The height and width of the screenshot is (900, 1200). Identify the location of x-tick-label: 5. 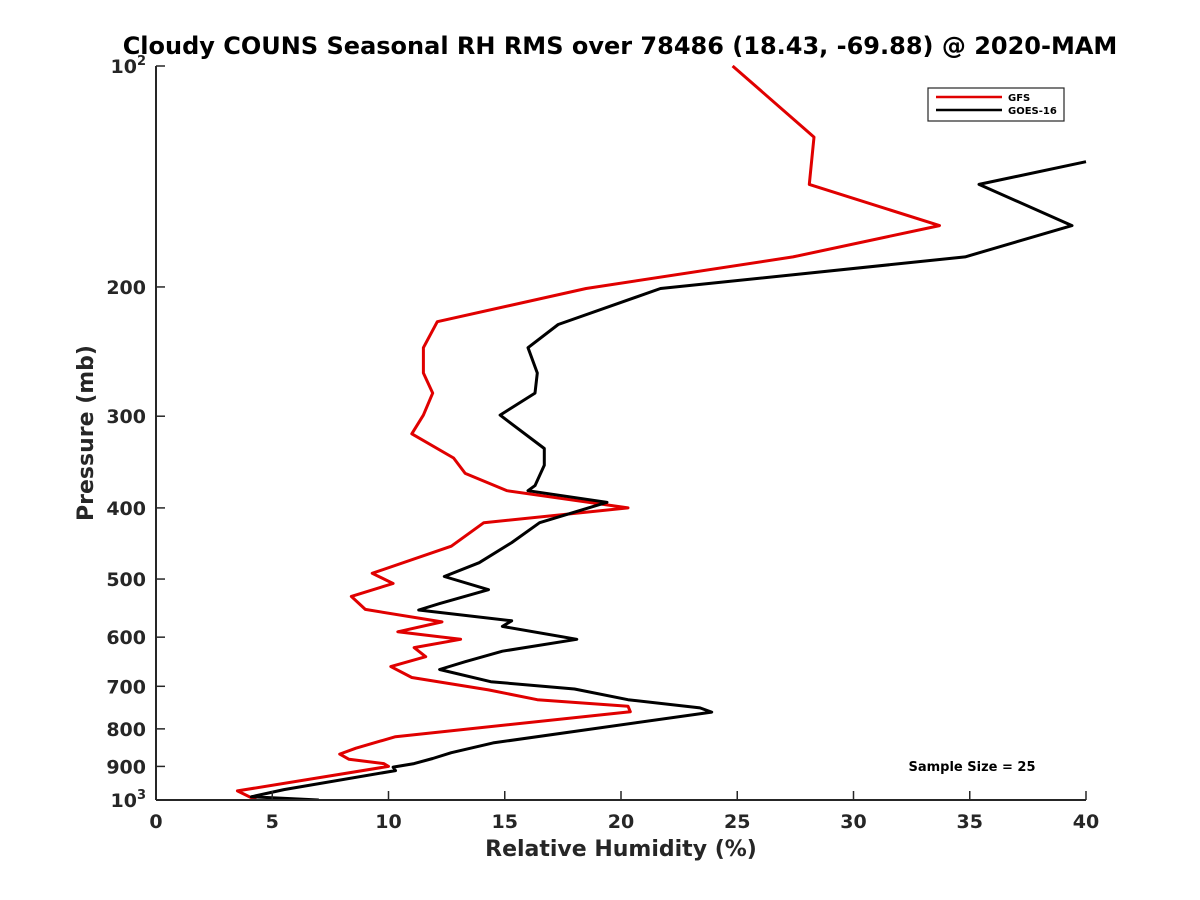
(272, 822).